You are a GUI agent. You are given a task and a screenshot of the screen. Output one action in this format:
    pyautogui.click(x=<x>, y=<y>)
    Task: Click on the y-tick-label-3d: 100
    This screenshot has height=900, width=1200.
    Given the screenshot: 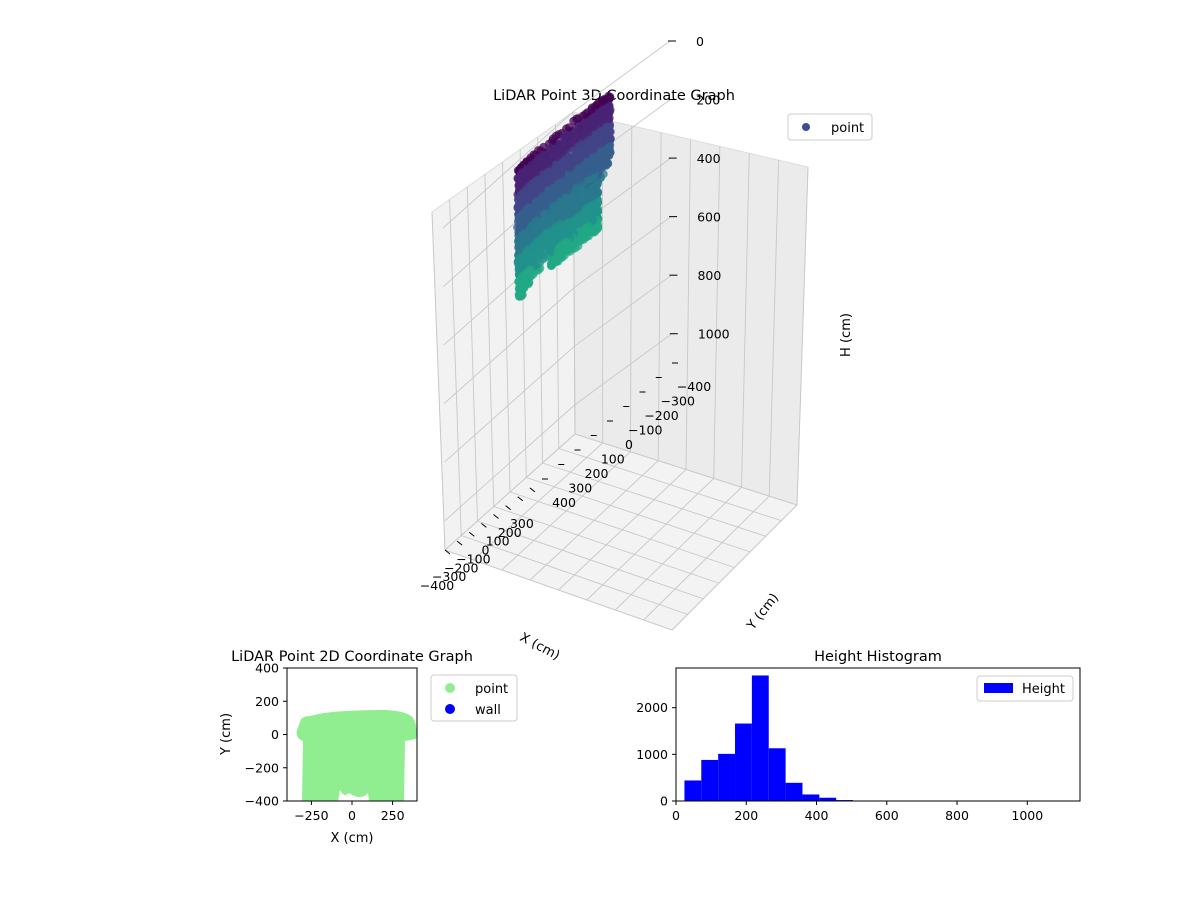 What is the action you would take?
    pyautogui.click(x=613, y=459)
    